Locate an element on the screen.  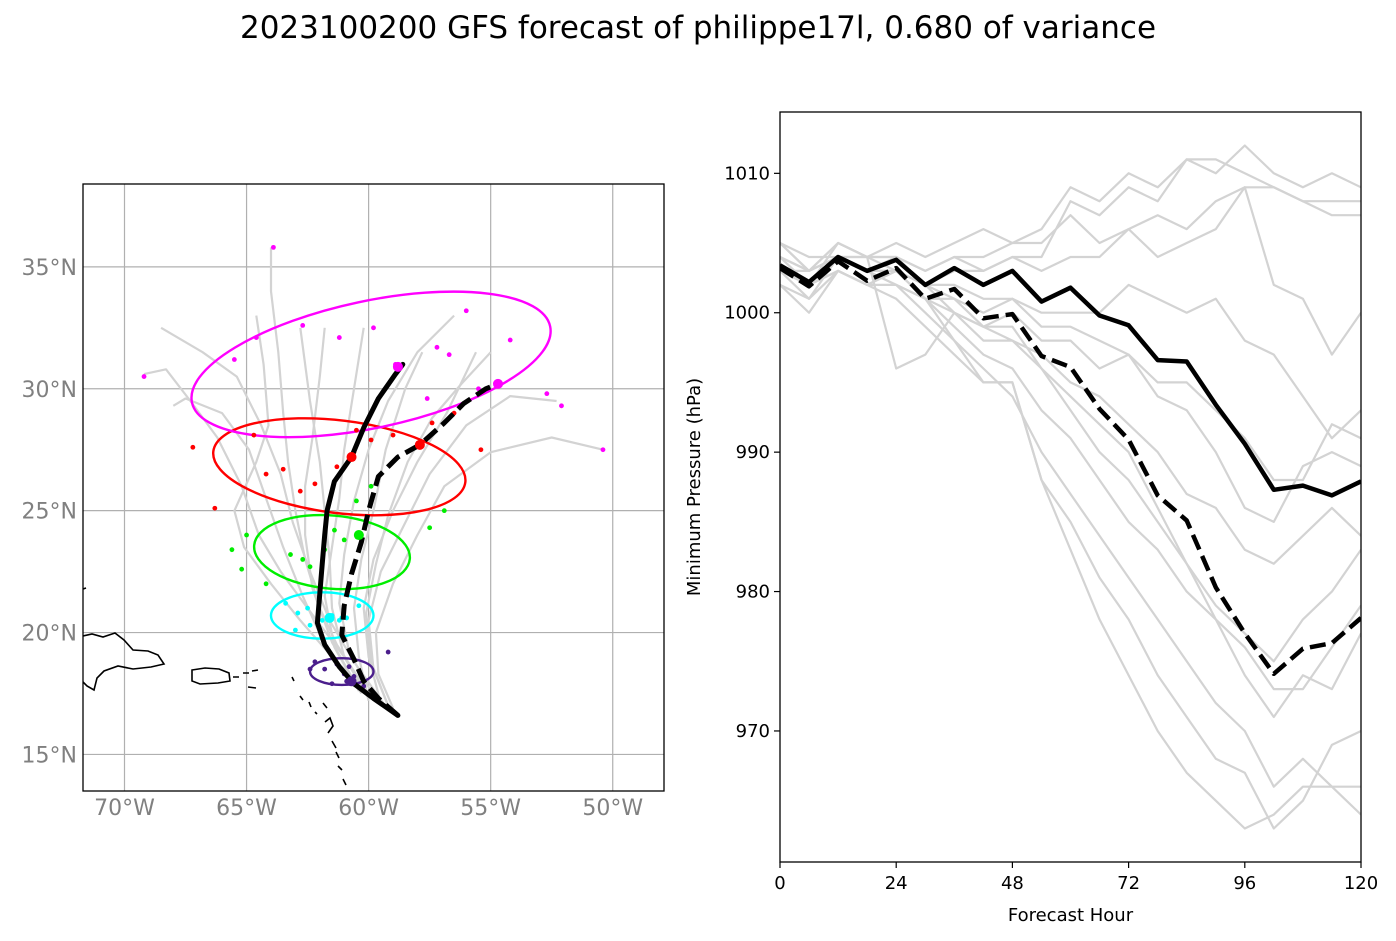
ellipse-day1 is located at coordinates (341, 671).